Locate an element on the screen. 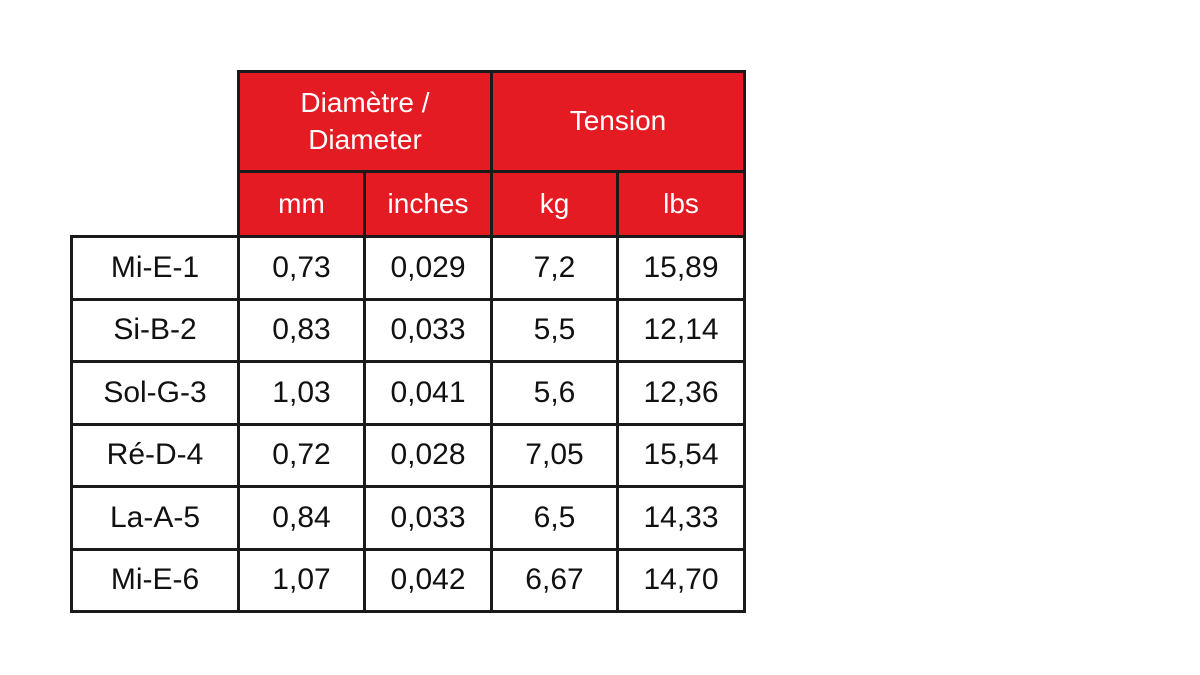 This screenshot has height=675, width=1200. table-cell: 1,07 is located at coordinates (301, 580).